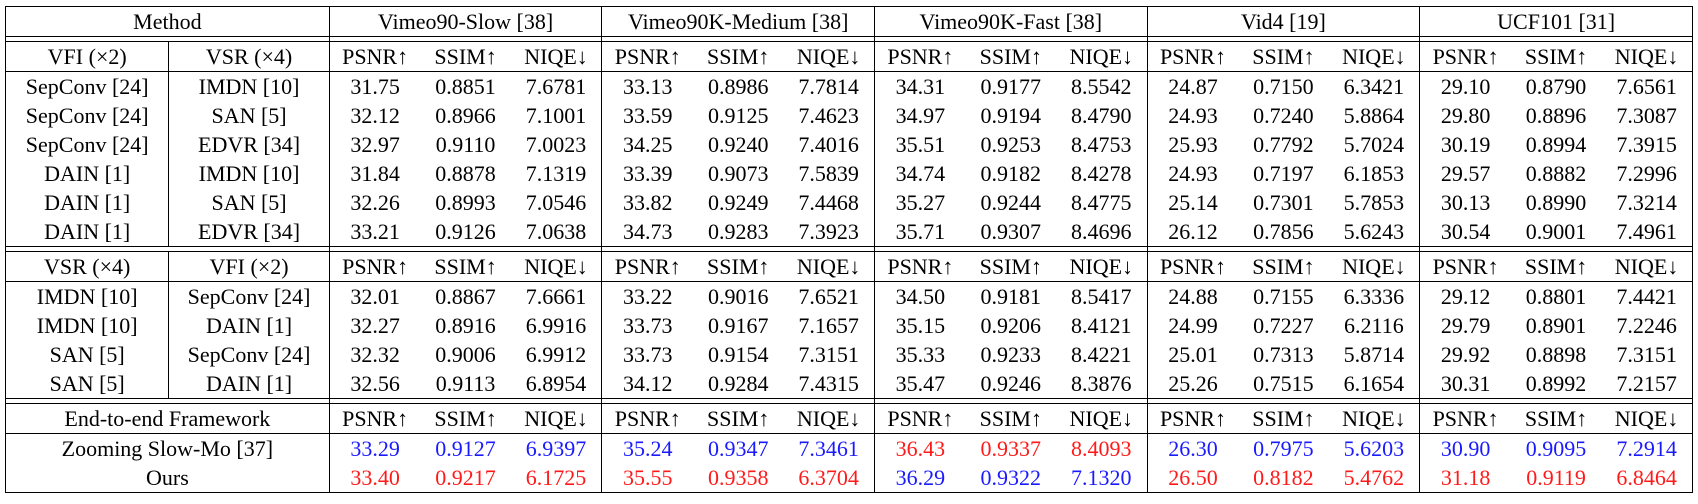 The image size is (1698, 504). I want to click on value-cell: 24.93, so click(1193, 173).